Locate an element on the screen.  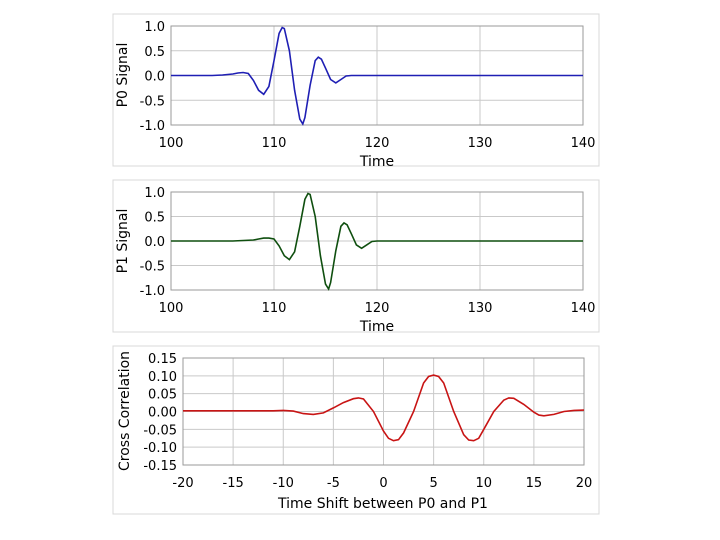
p0-x-tick-label: 130 is located at coordinates (480, 143).